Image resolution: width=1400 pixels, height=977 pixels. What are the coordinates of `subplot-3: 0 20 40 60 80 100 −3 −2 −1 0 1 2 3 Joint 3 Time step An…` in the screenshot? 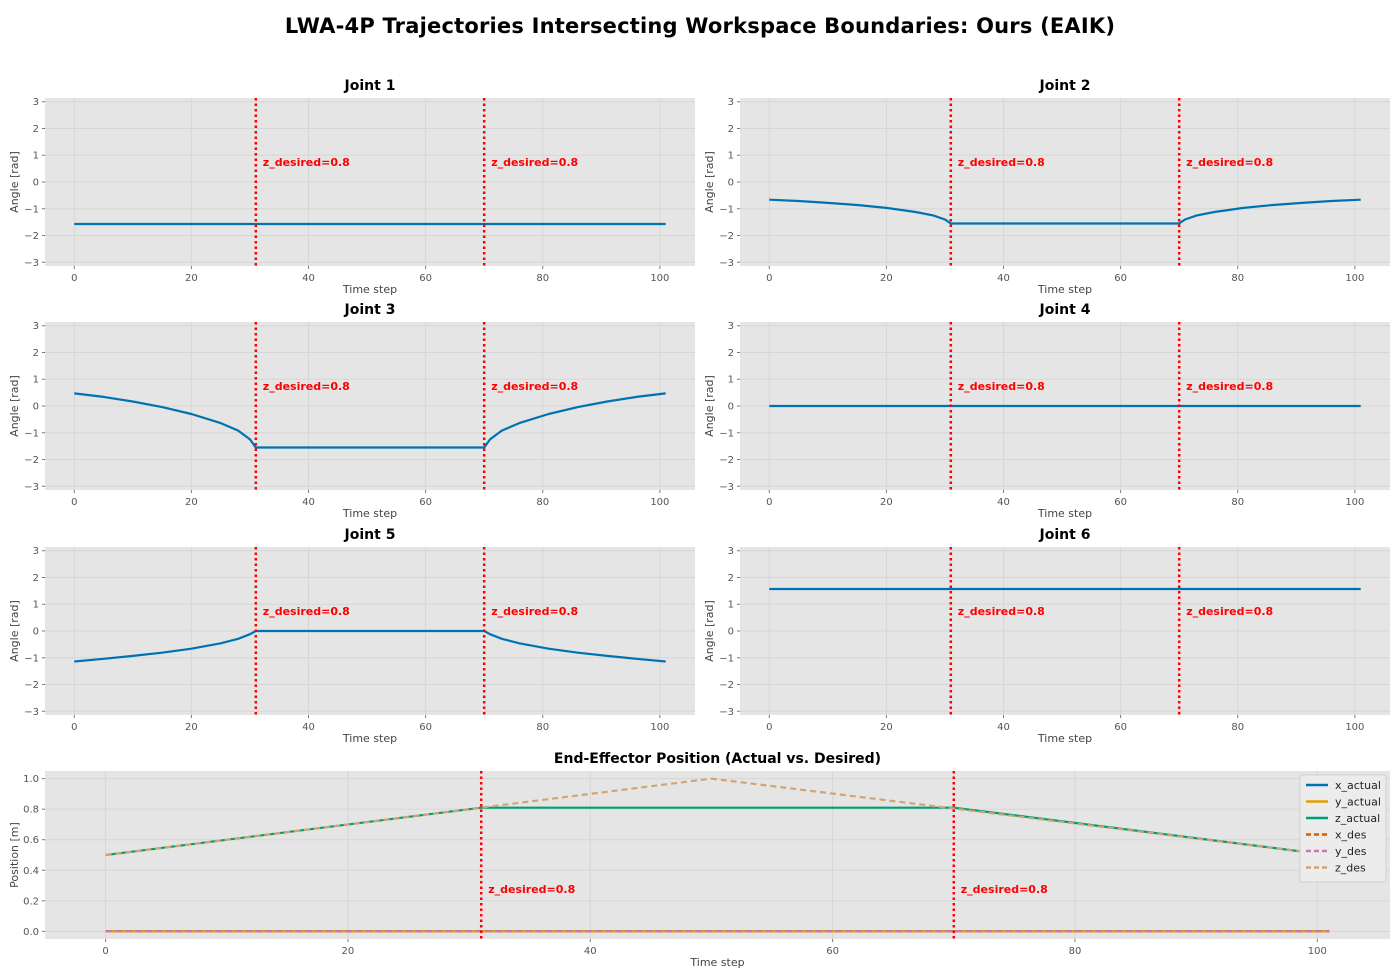 It's located at (351, 411).